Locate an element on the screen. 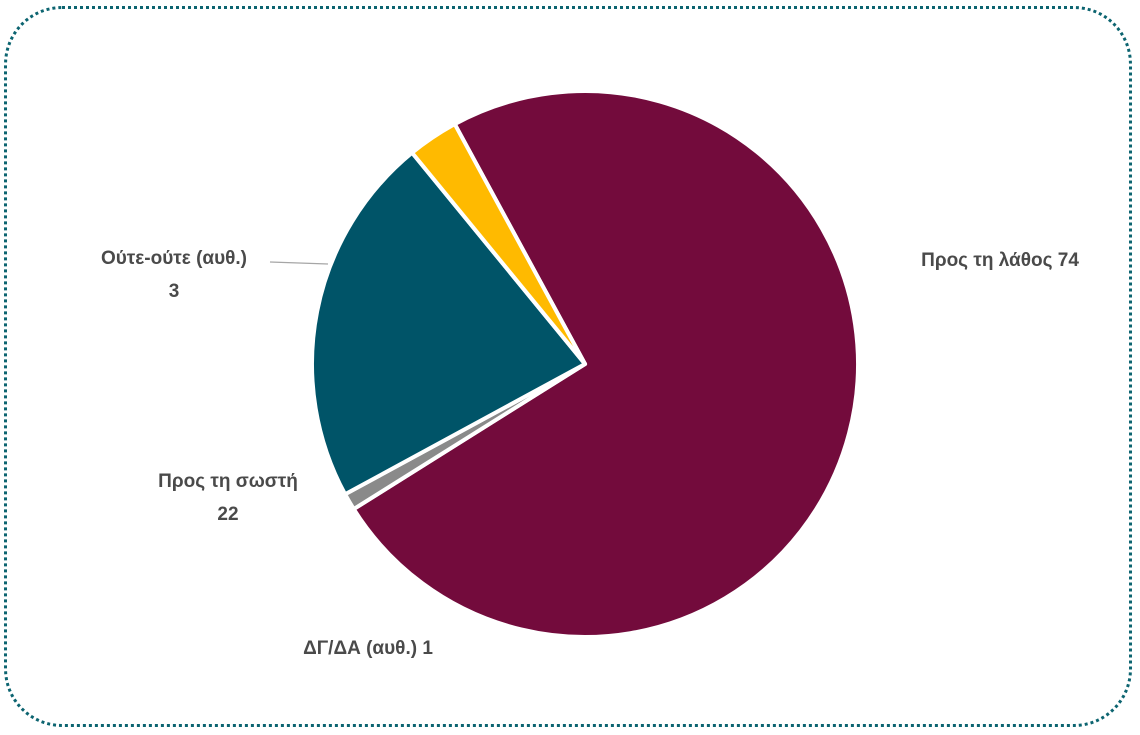 This screenshot has width=1140, height=735. pie-slice-sosti is located at coordinates (448, 323).